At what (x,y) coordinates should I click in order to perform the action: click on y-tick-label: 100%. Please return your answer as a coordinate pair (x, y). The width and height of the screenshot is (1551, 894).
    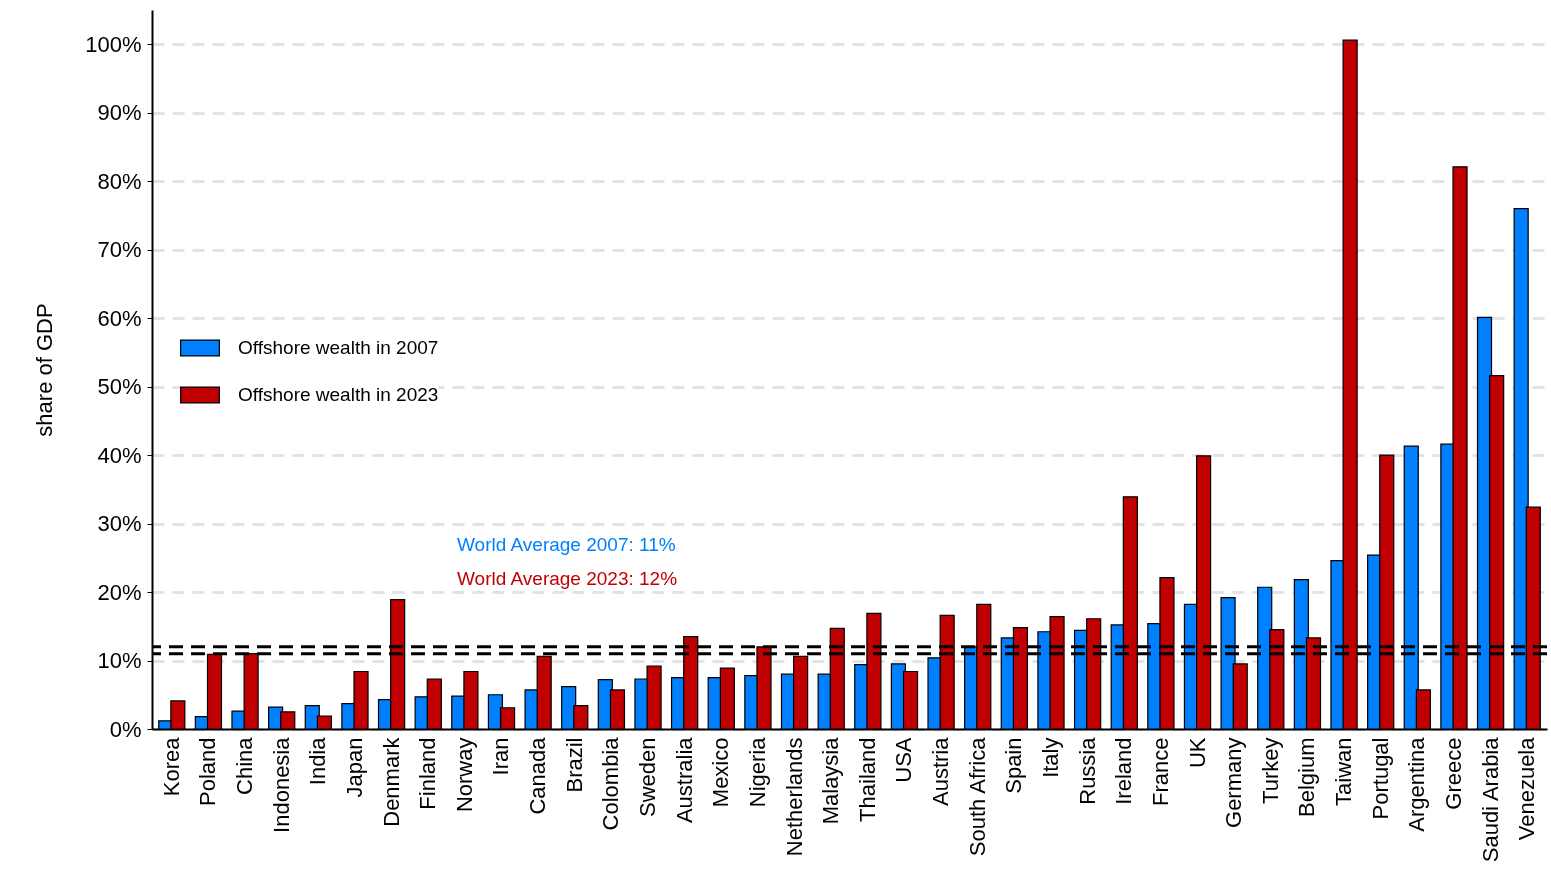
    Looking at the image, I should click on (113, 44).